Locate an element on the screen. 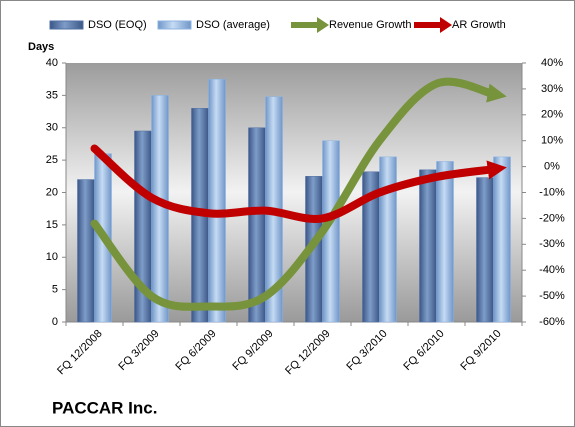 This screenshot has width=575, height=427. chart-title: PACCAR Inc. is located at coordinates (104, 407).